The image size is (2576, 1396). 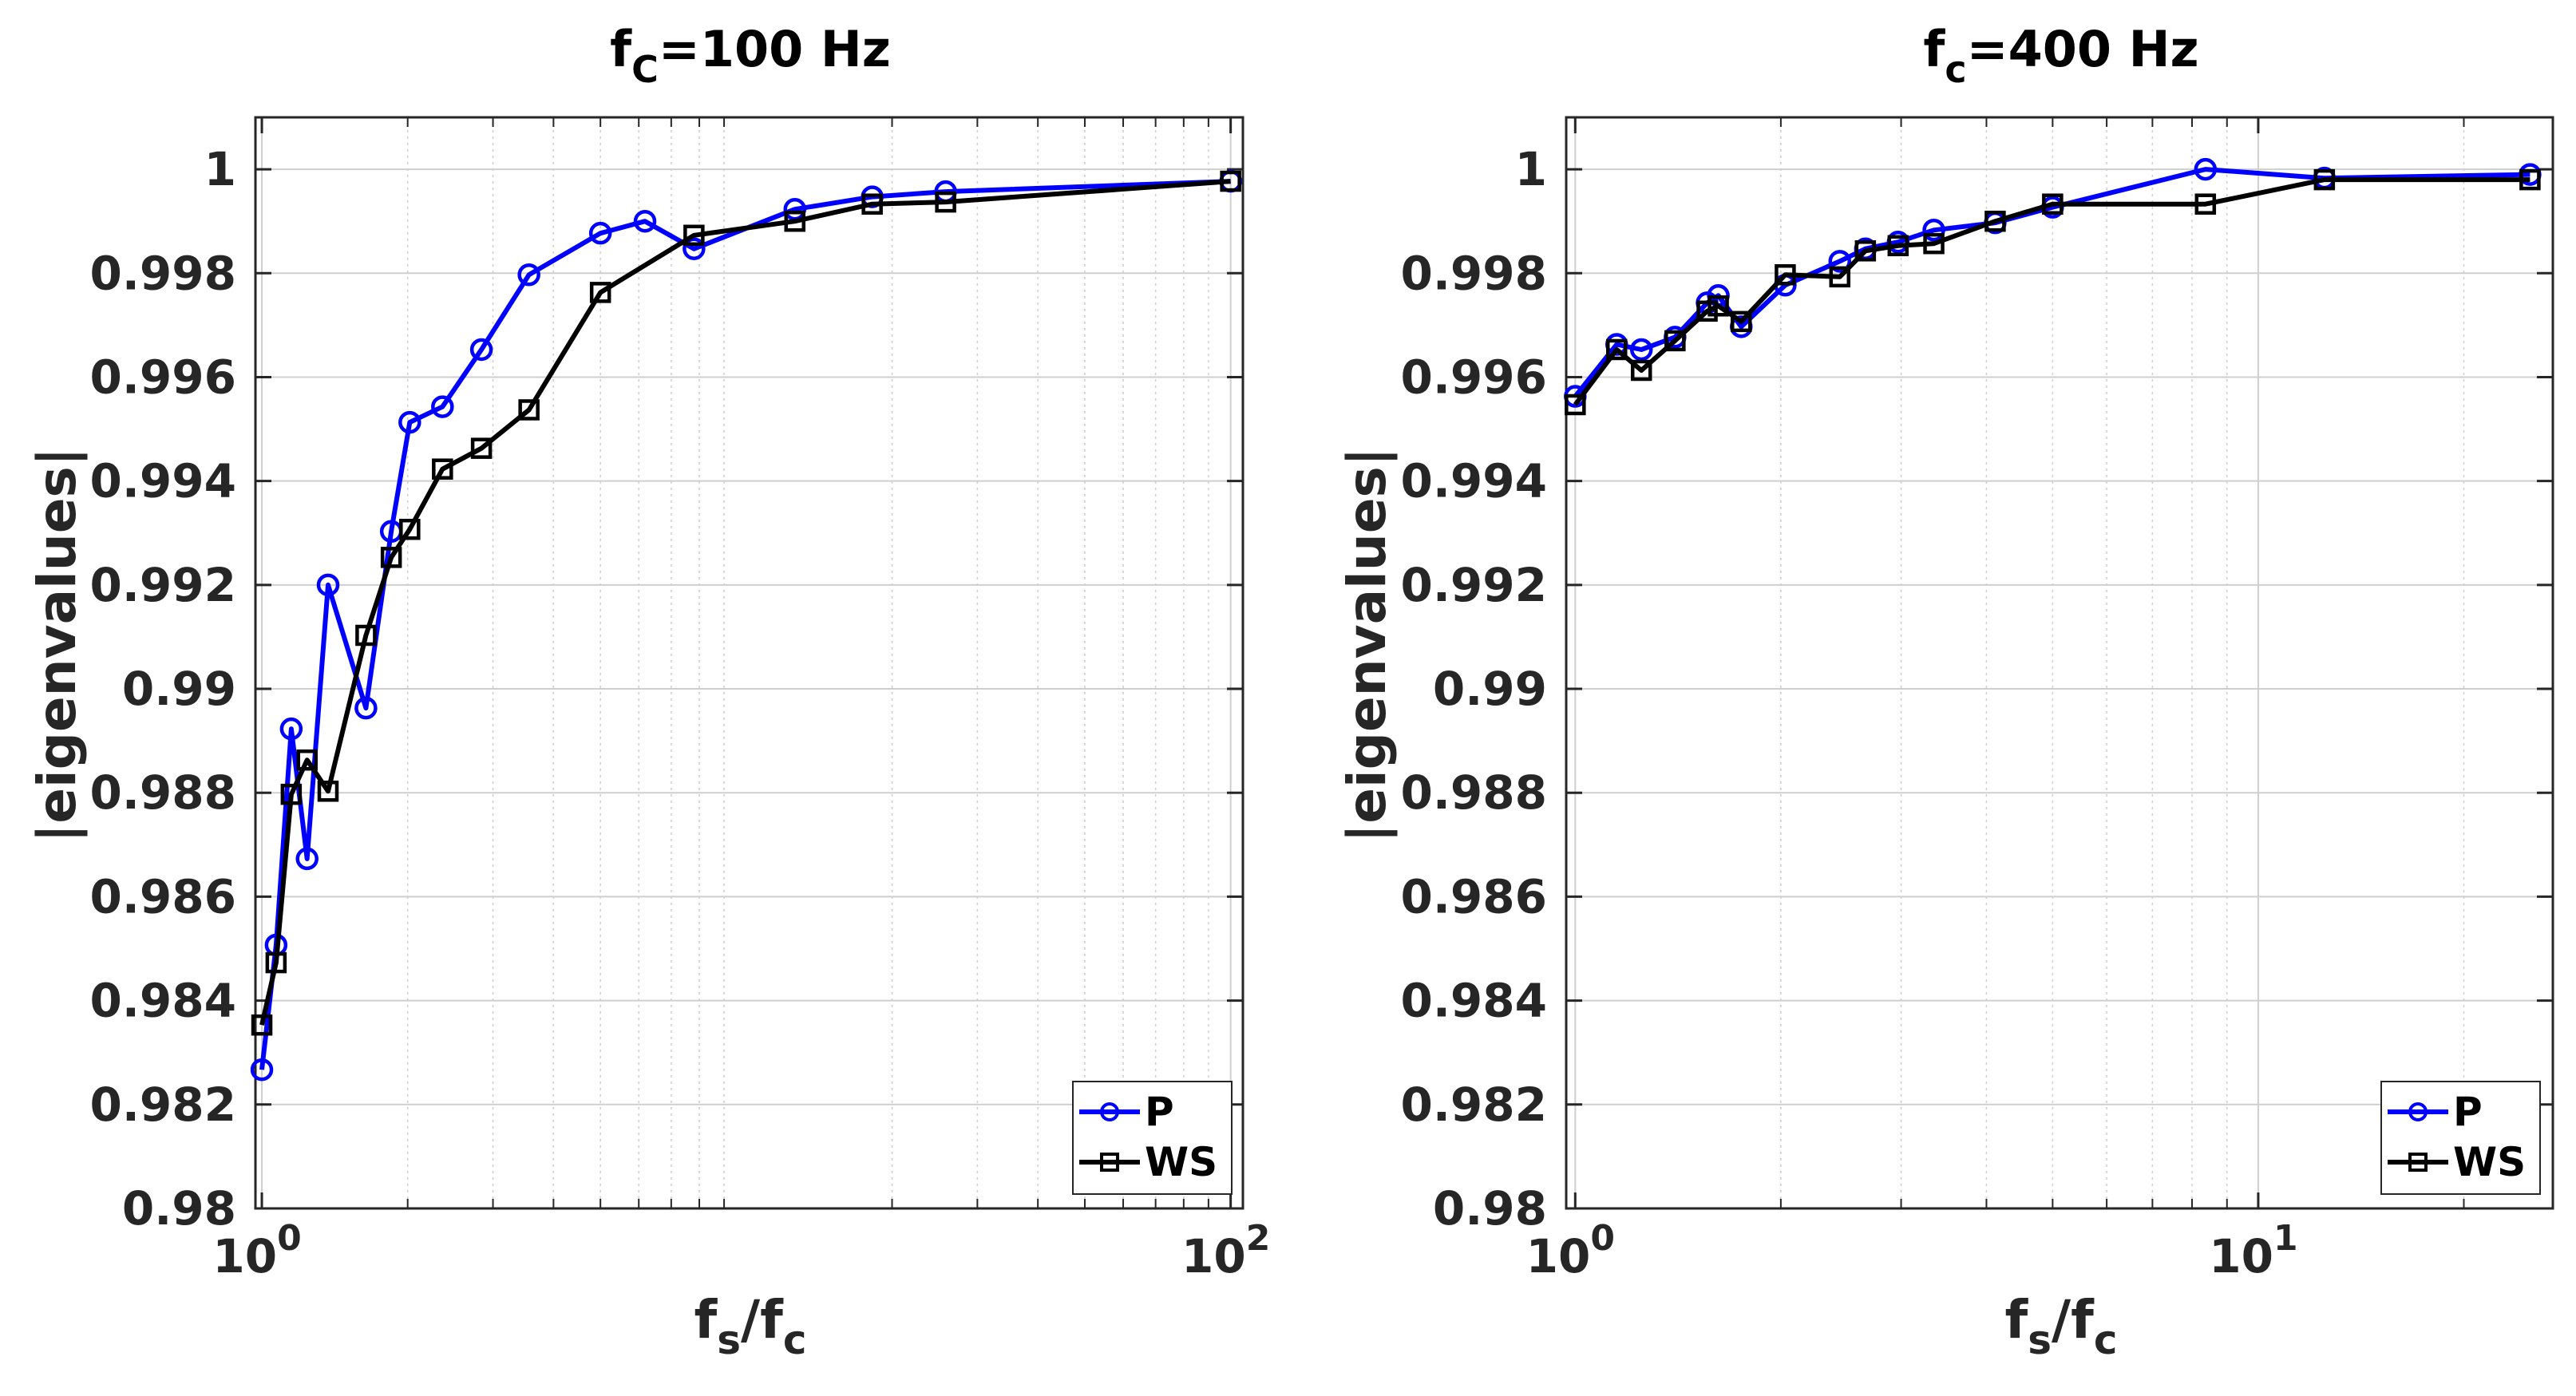 What do you see at coordinates (2061, 56) in the screenshot?
I see `chart-title: fc=400 Hz` at bounding box center [2061, 56].